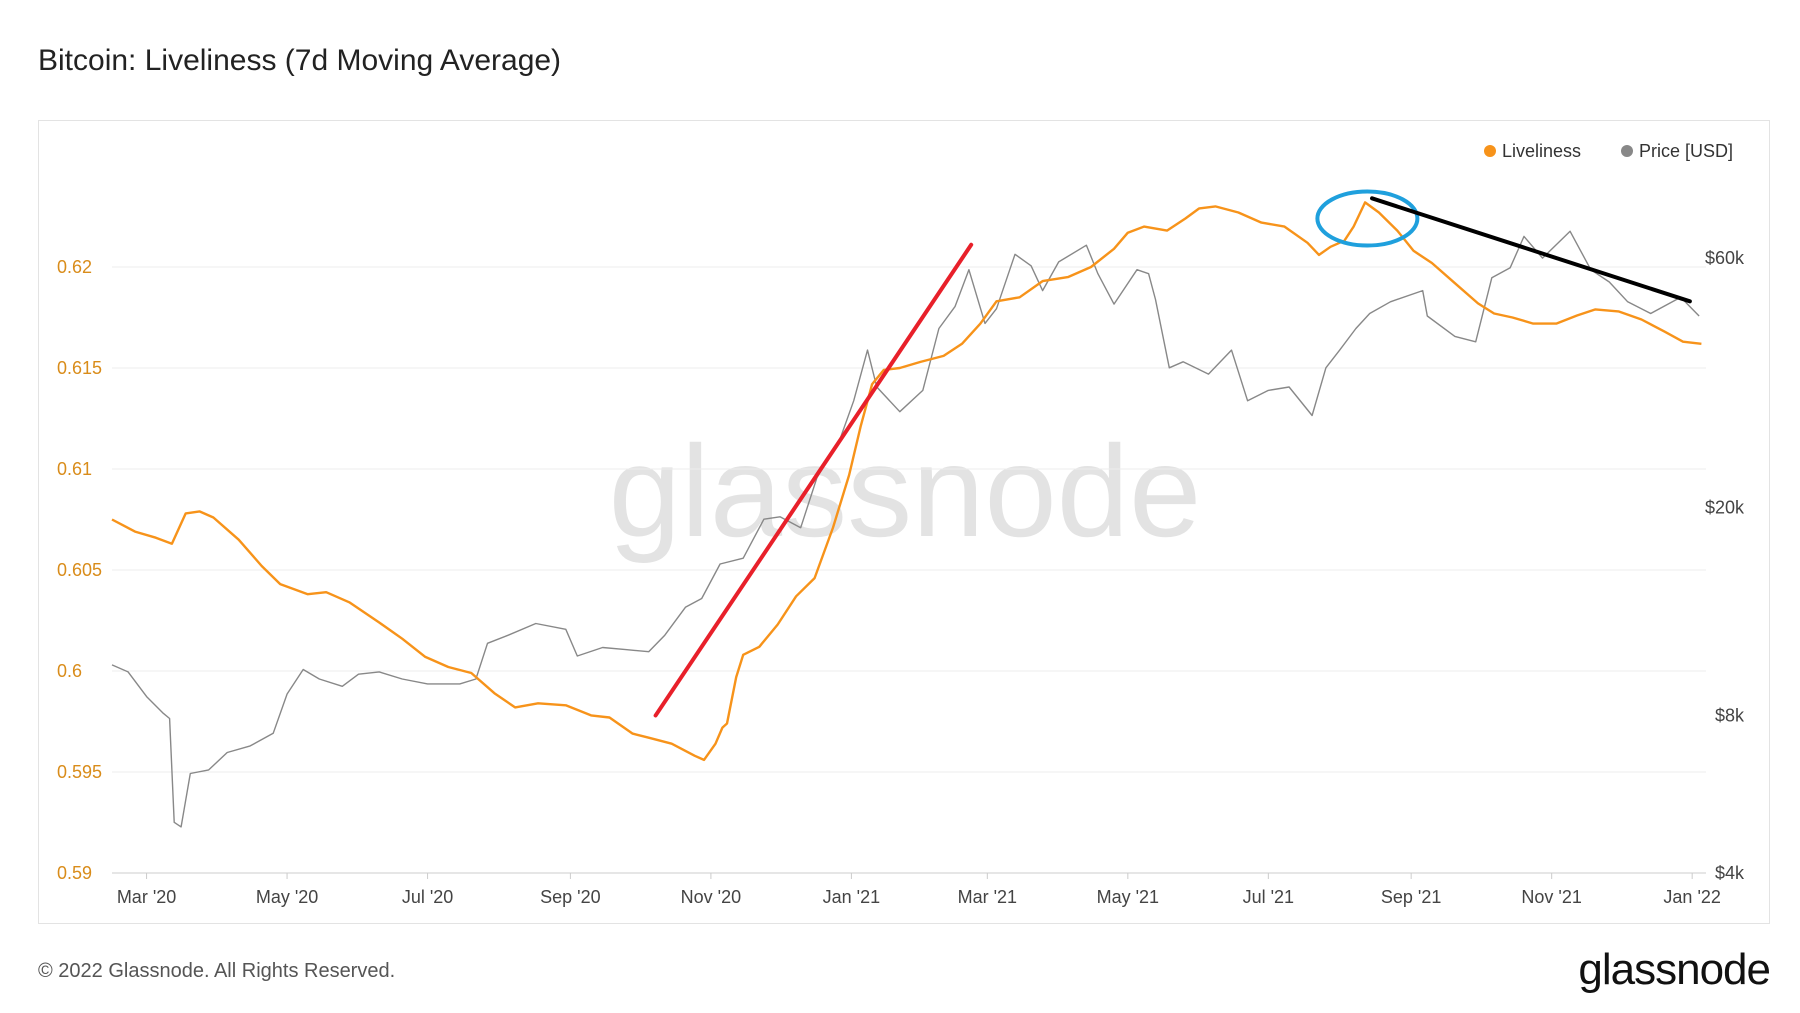 This screenshot has height=1013, width=1800. Describe the element at coordinates (1268, 897) in the screenshot. I see `x-tick-label: Jul '21` at that location.